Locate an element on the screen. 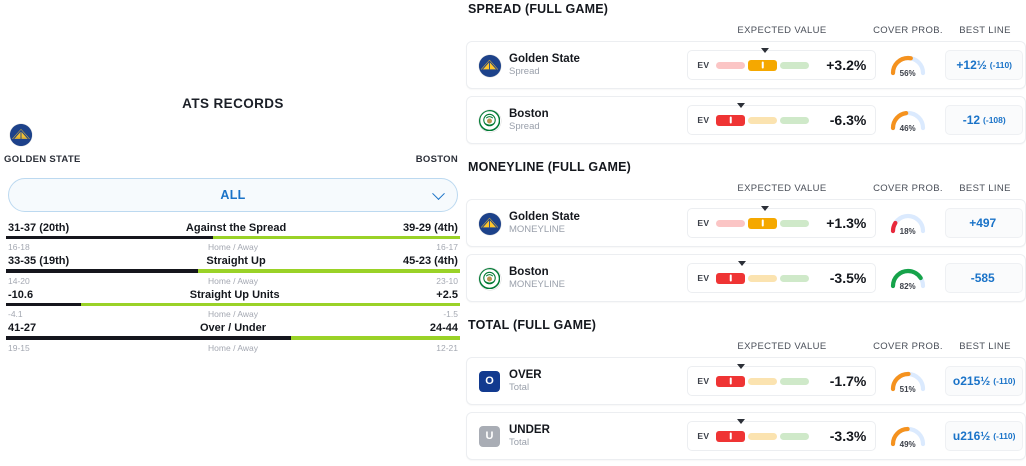 The height and width of the screenshot is (466, 1026). best-line-button: -585 is located at coordinates (984, 278).